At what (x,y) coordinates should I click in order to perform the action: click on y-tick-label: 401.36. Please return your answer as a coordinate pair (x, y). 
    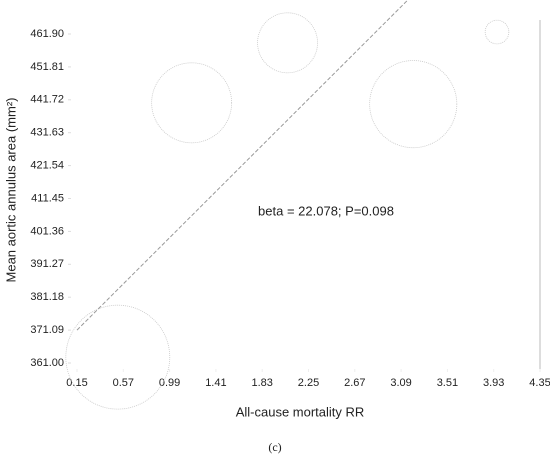
    Looking at the image, I should click on (47, 231).